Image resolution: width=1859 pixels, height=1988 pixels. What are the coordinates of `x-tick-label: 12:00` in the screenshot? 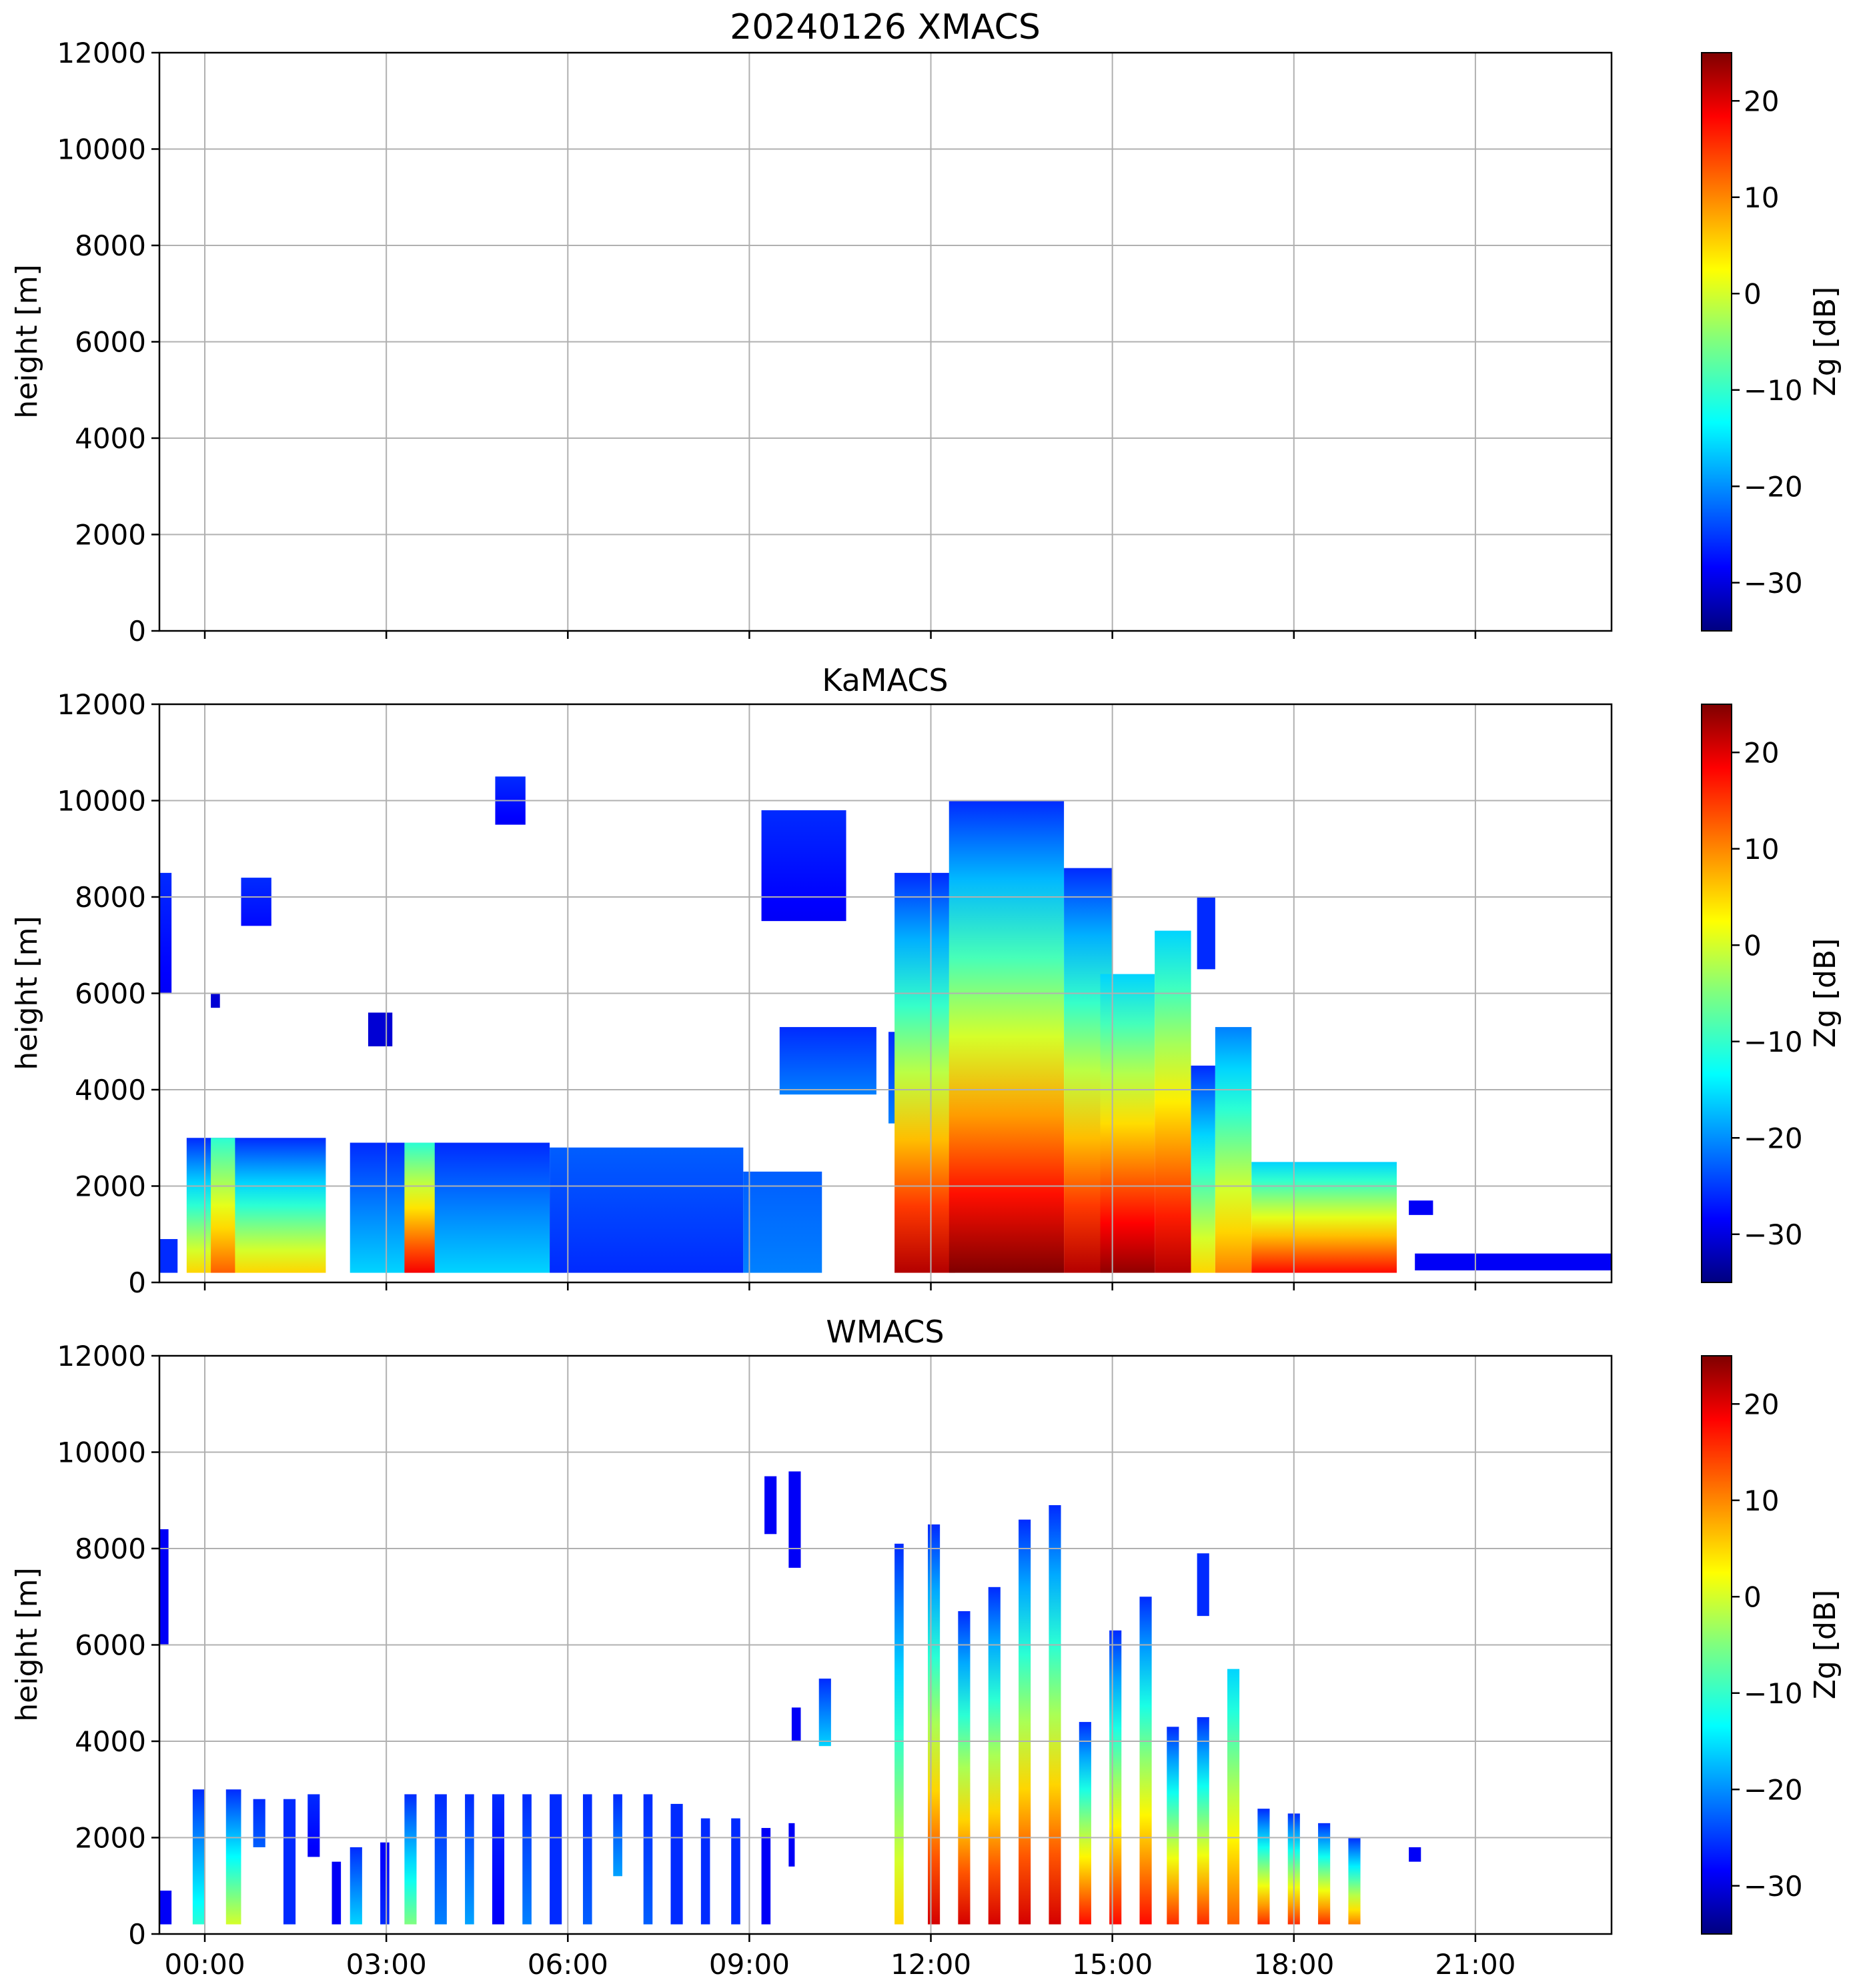 It's located at (930, 1964).